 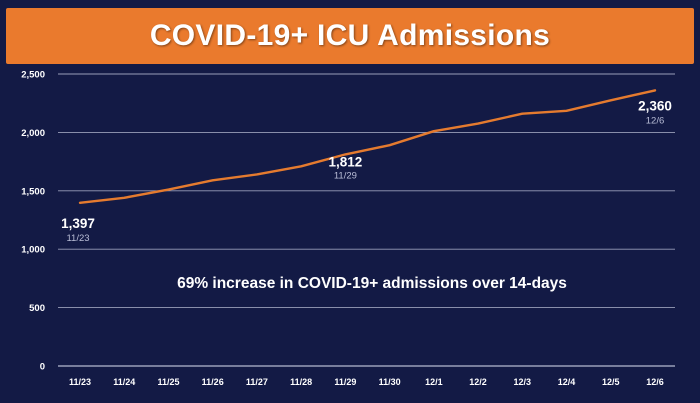 I want to click on x-tick-label: 11/23, so click(x=80, y=382).